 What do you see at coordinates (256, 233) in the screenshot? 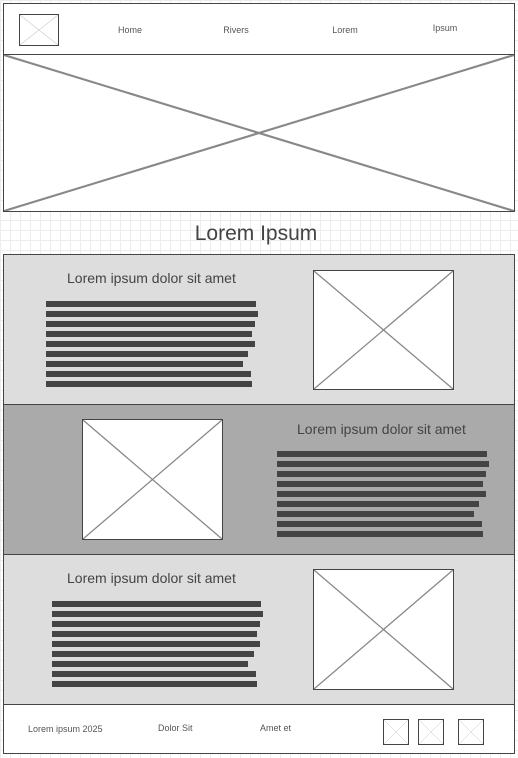
I see `page-title: Lorem Ipsum` at bounding box center [256, 233].